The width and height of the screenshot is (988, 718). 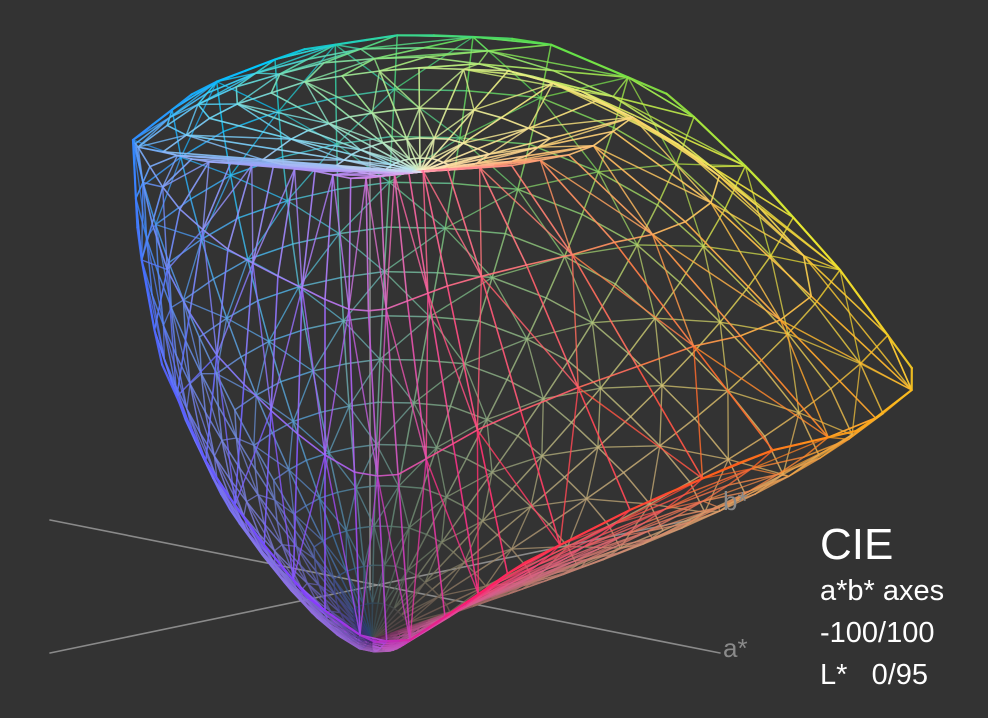 I want to click on legend-lightness-line: L* 0/95, so click(x=874, y=675).